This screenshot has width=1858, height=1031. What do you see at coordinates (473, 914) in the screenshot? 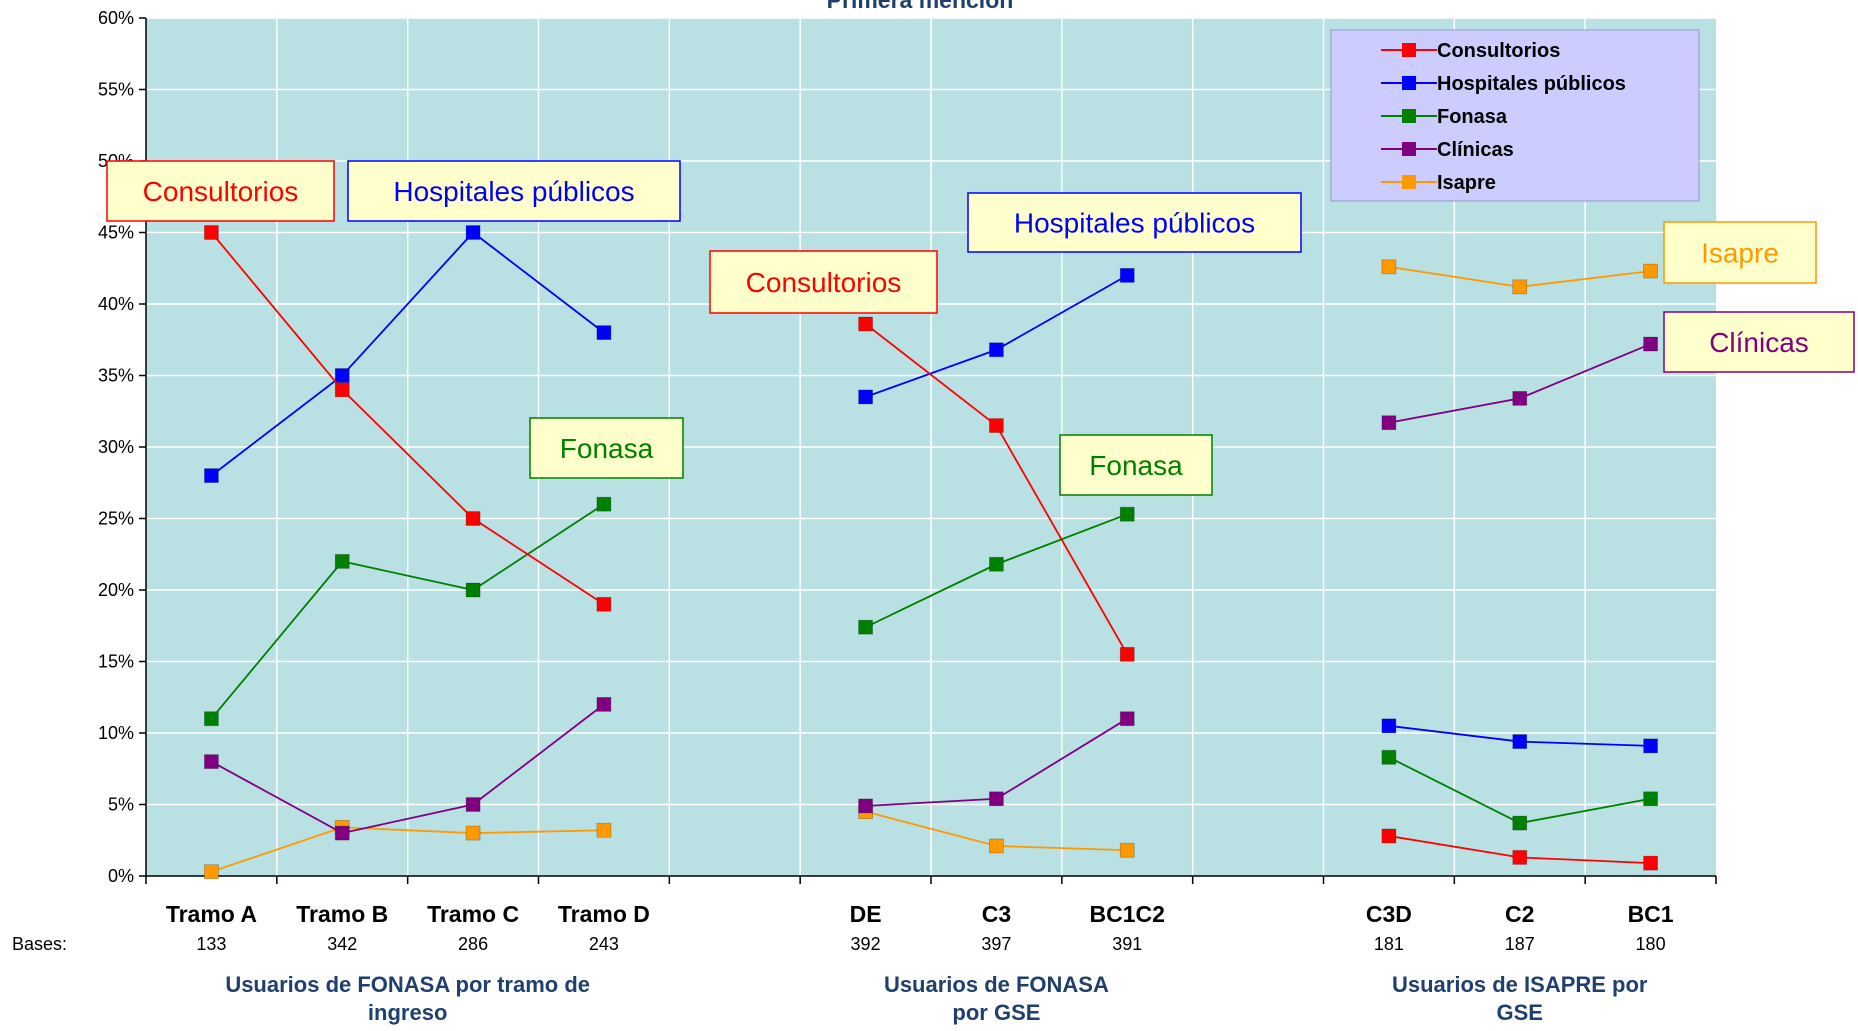
I see `category-label: Tramo C` at bounding box center [473, 914].